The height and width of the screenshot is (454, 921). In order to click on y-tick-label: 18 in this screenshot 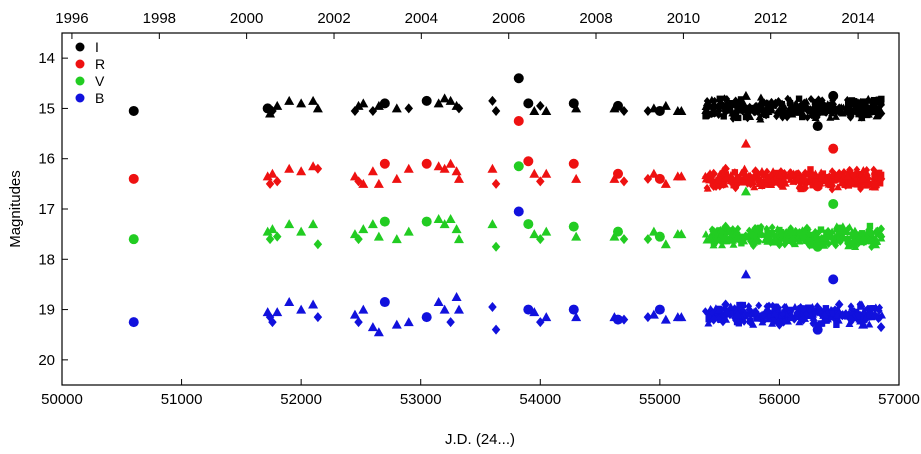, I will do `click(46, 259)`.